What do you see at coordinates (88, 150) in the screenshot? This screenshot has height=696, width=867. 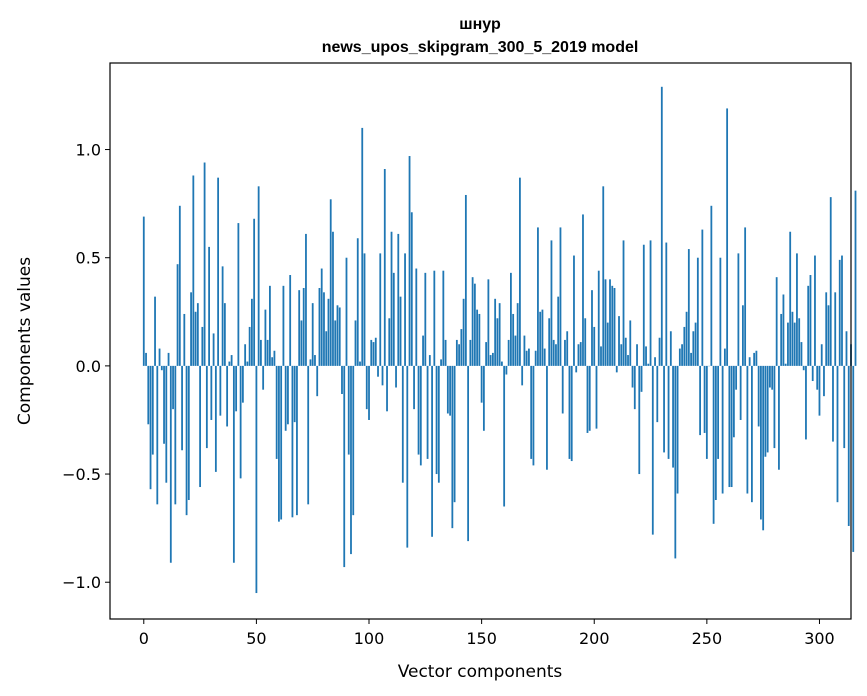 I see `y-tick-label: 1.0` at bounding box center [88, 150].